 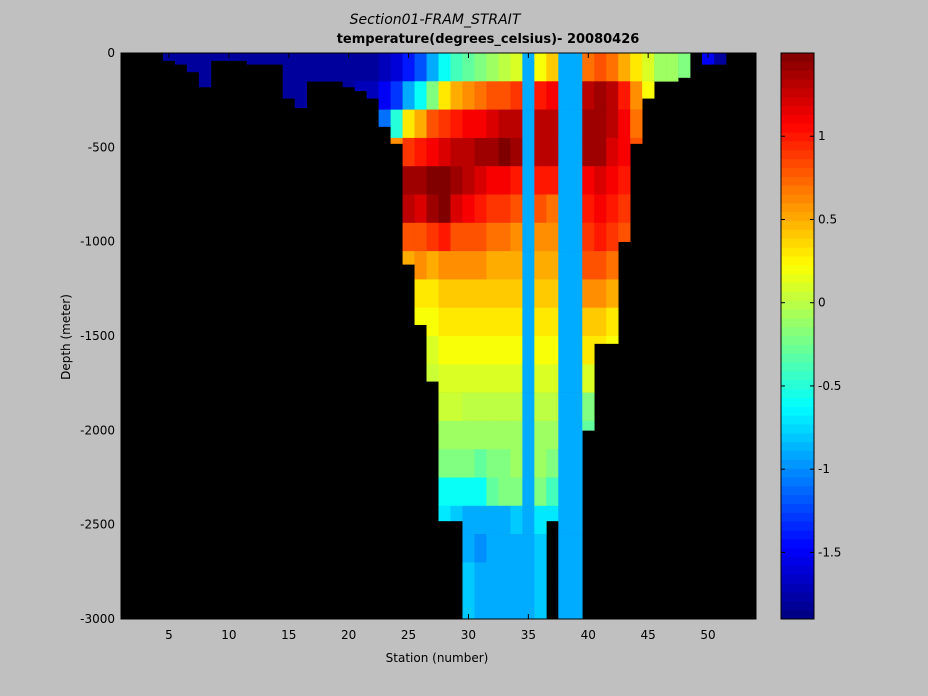 I want to click on x-tick-label: 15, so click(x=288, y=635).